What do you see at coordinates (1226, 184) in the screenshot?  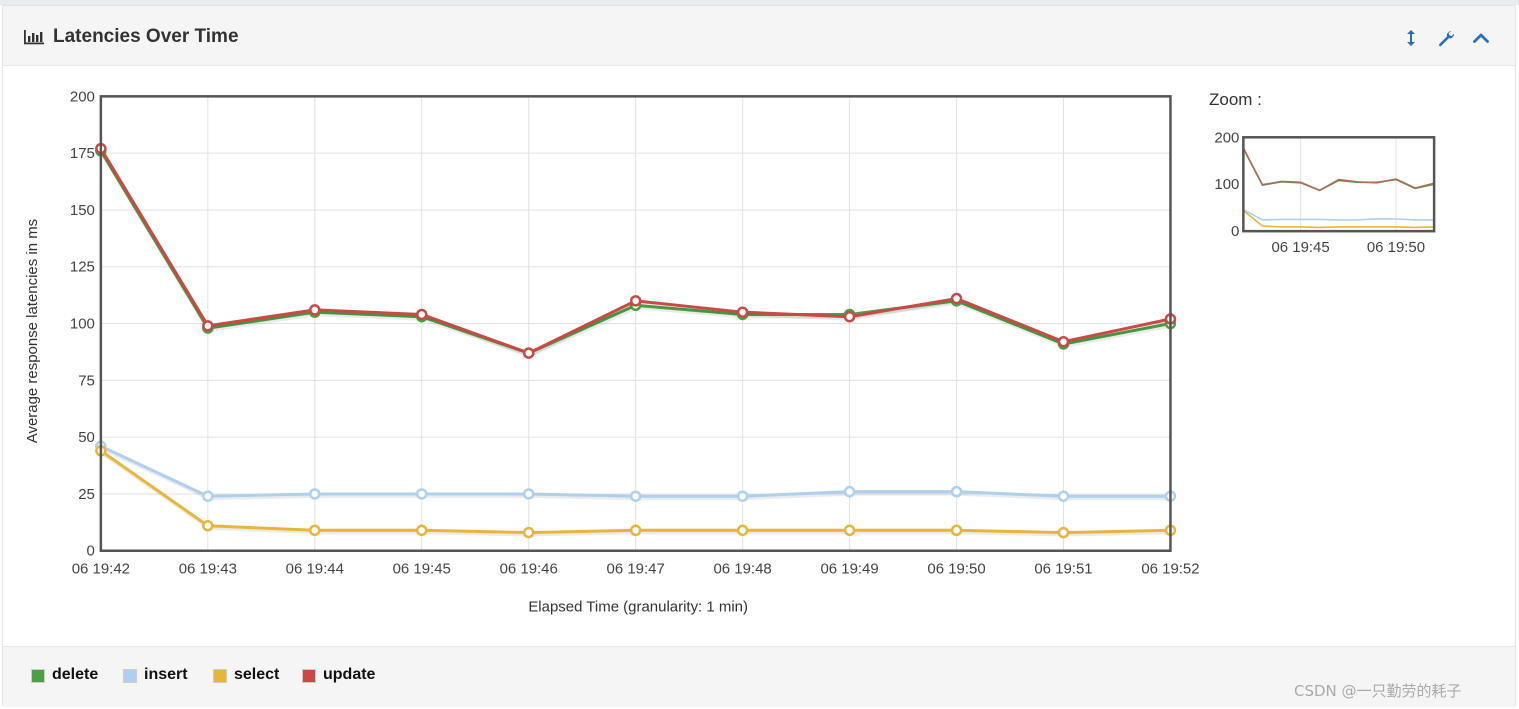 I see `zoom-y-tick-label: 100` at bounding box center [1226, 184].